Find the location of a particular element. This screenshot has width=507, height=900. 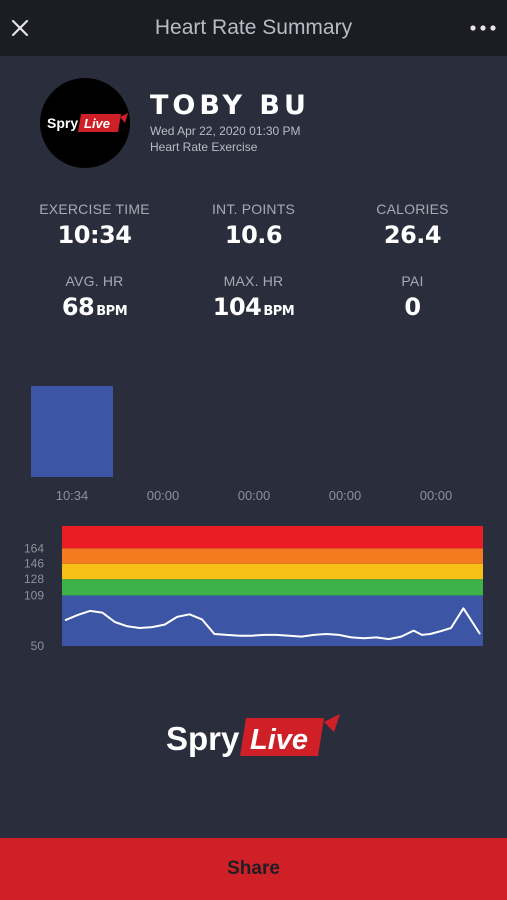

close-icon is located at coordinates (20, 28).